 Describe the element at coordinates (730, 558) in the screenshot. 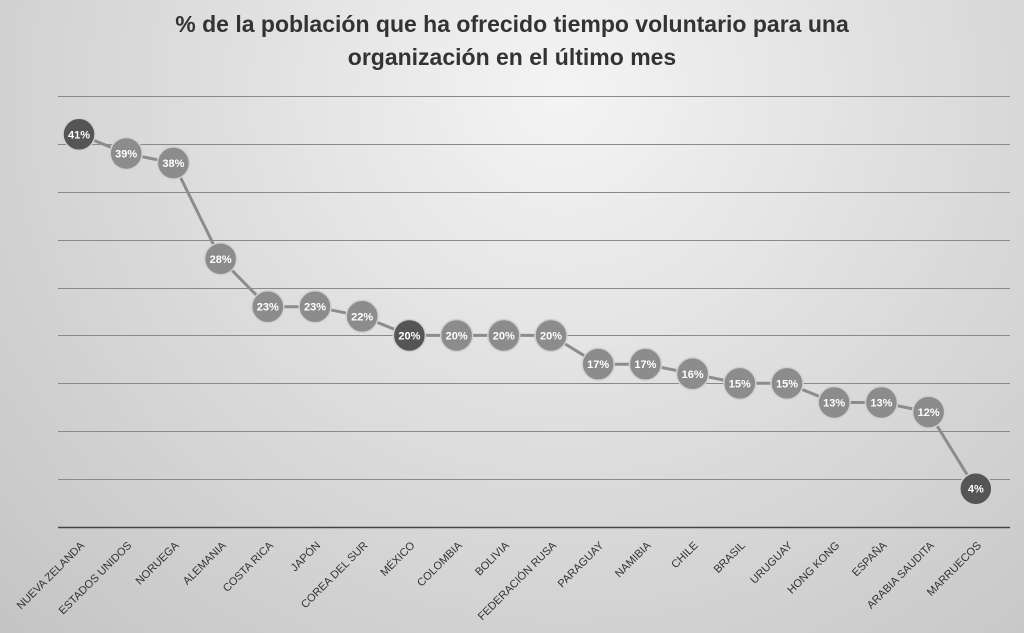

I see `x-tick-label: BRASIL` at that location.